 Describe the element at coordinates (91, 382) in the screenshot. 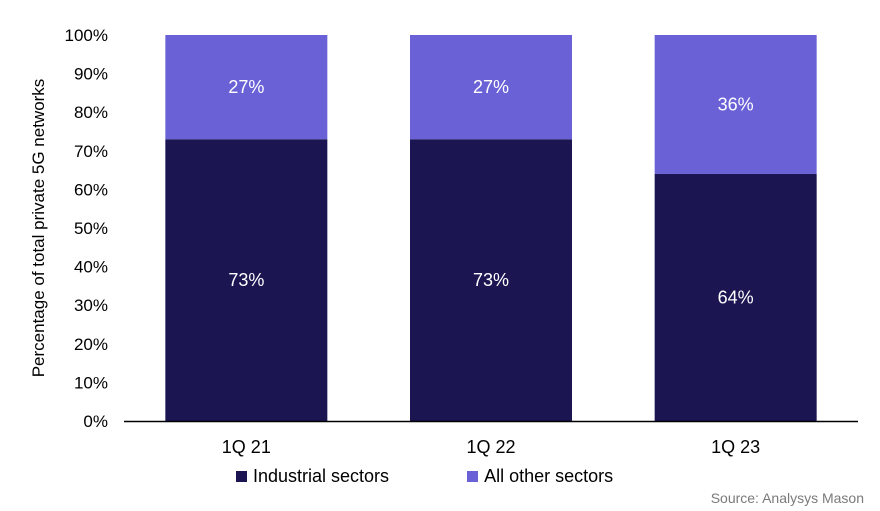

I see `y-tick-label: 10%` at that location.